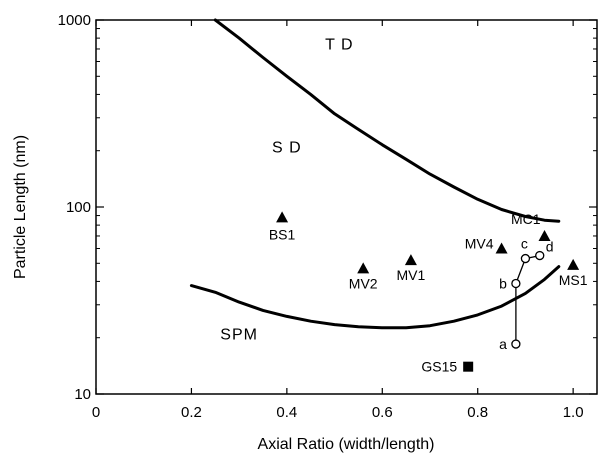 The height and width of the screenshot is (455, 600). I want to click on y-tick-label: 10, so click(82, 394).